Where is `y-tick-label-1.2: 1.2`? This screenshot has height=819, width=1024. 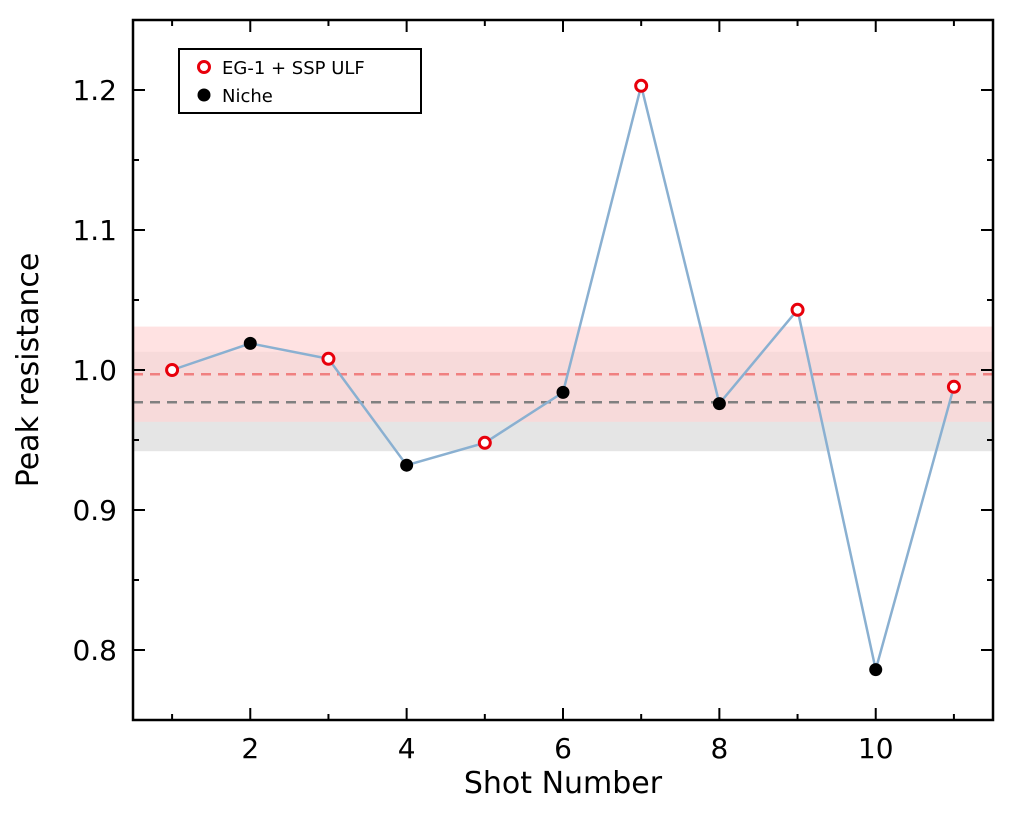
y-tick-label-1.2: 1.2 is located at coordinates (94, 90).